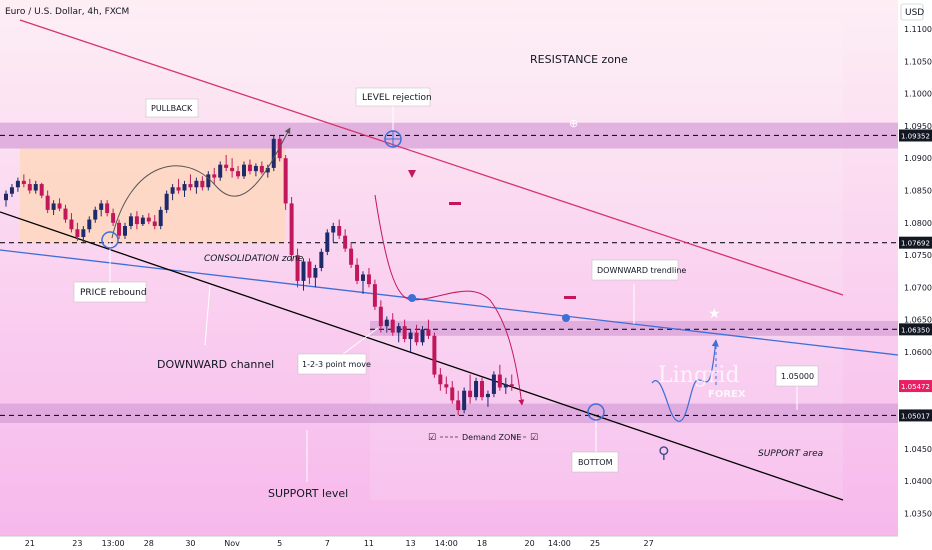 Image resolution: width=932 pixels, height=550 pixels. I want to click on currency-label: USD, so click(914, 13).